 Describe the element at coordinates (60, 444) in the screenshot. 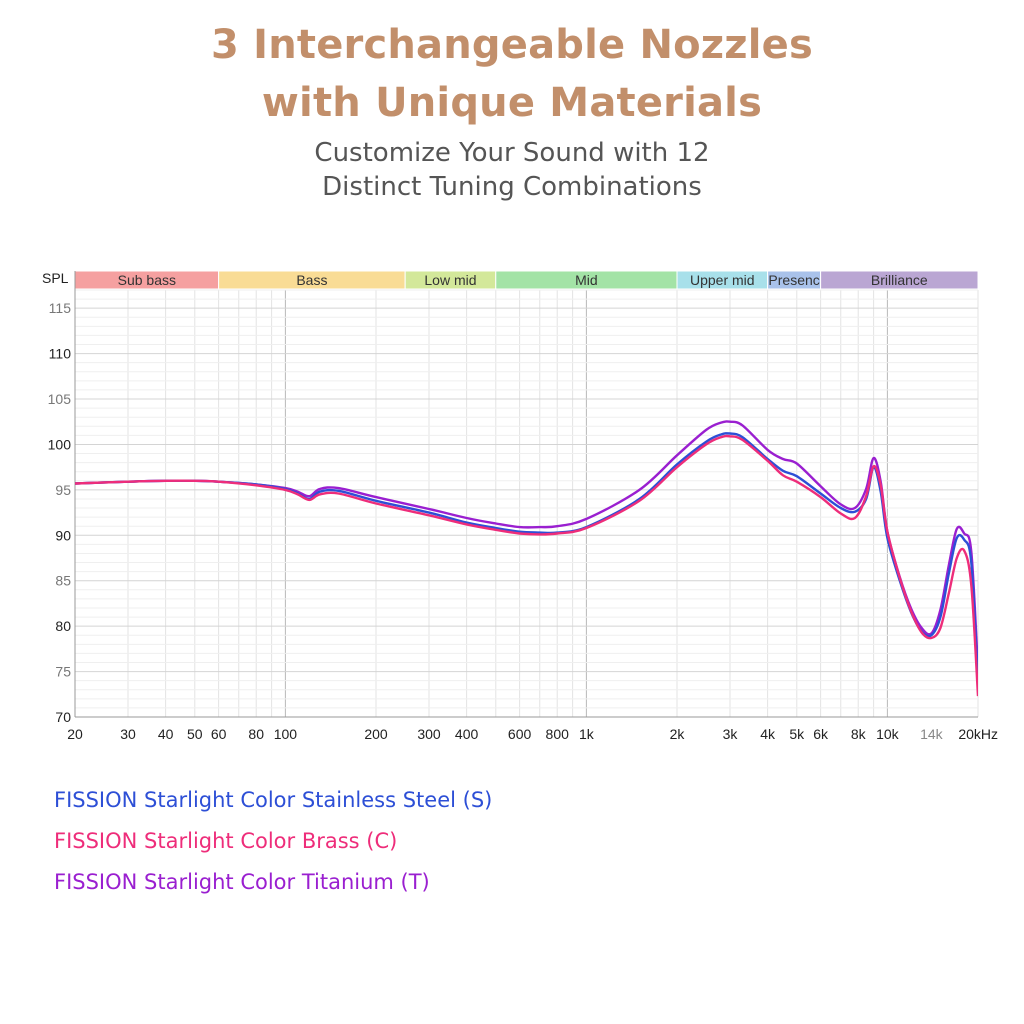

I see `y-tick-label: 100` at that location.